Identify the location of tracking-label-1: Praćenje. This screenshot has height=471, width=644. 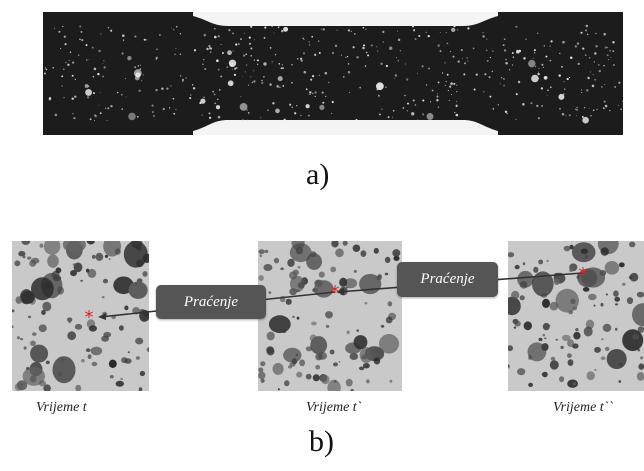
(211, 302).